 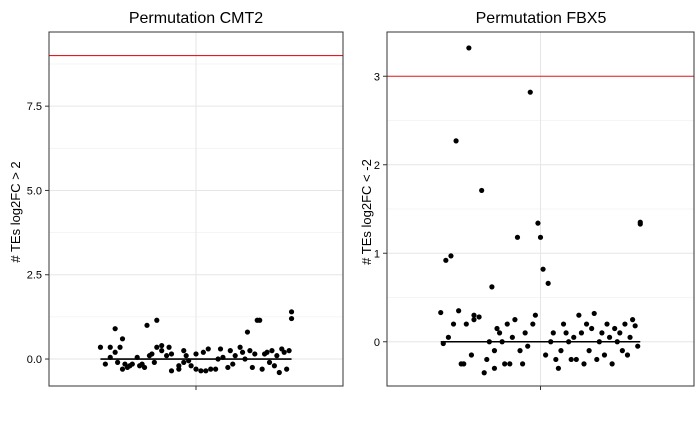 I want to click on y-tick-label: 7.5, so click(x=34, y=107).